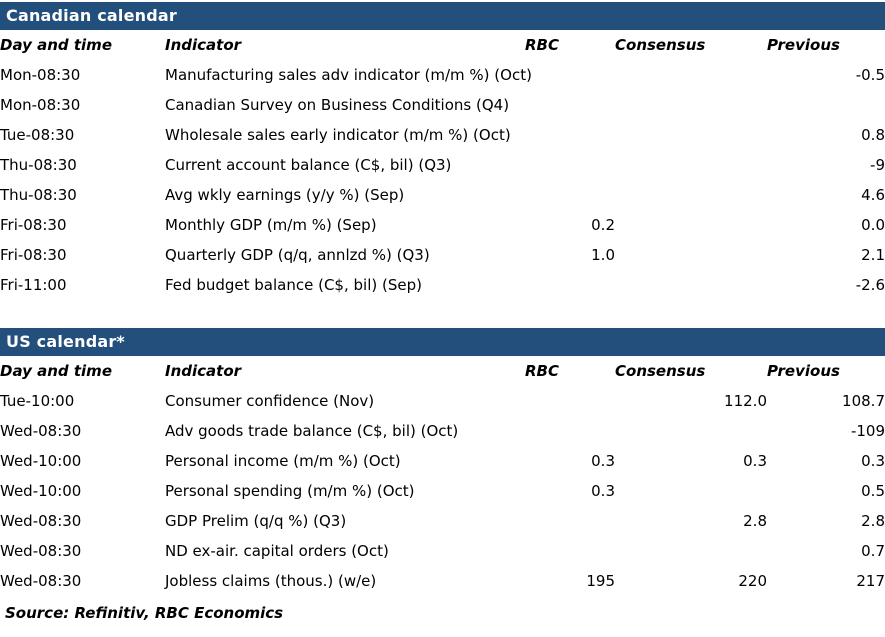  What do you see at coordinates (752, 581) in the screenshot?
I see `cell-consensus: 220` at bounding box center [752, 581].